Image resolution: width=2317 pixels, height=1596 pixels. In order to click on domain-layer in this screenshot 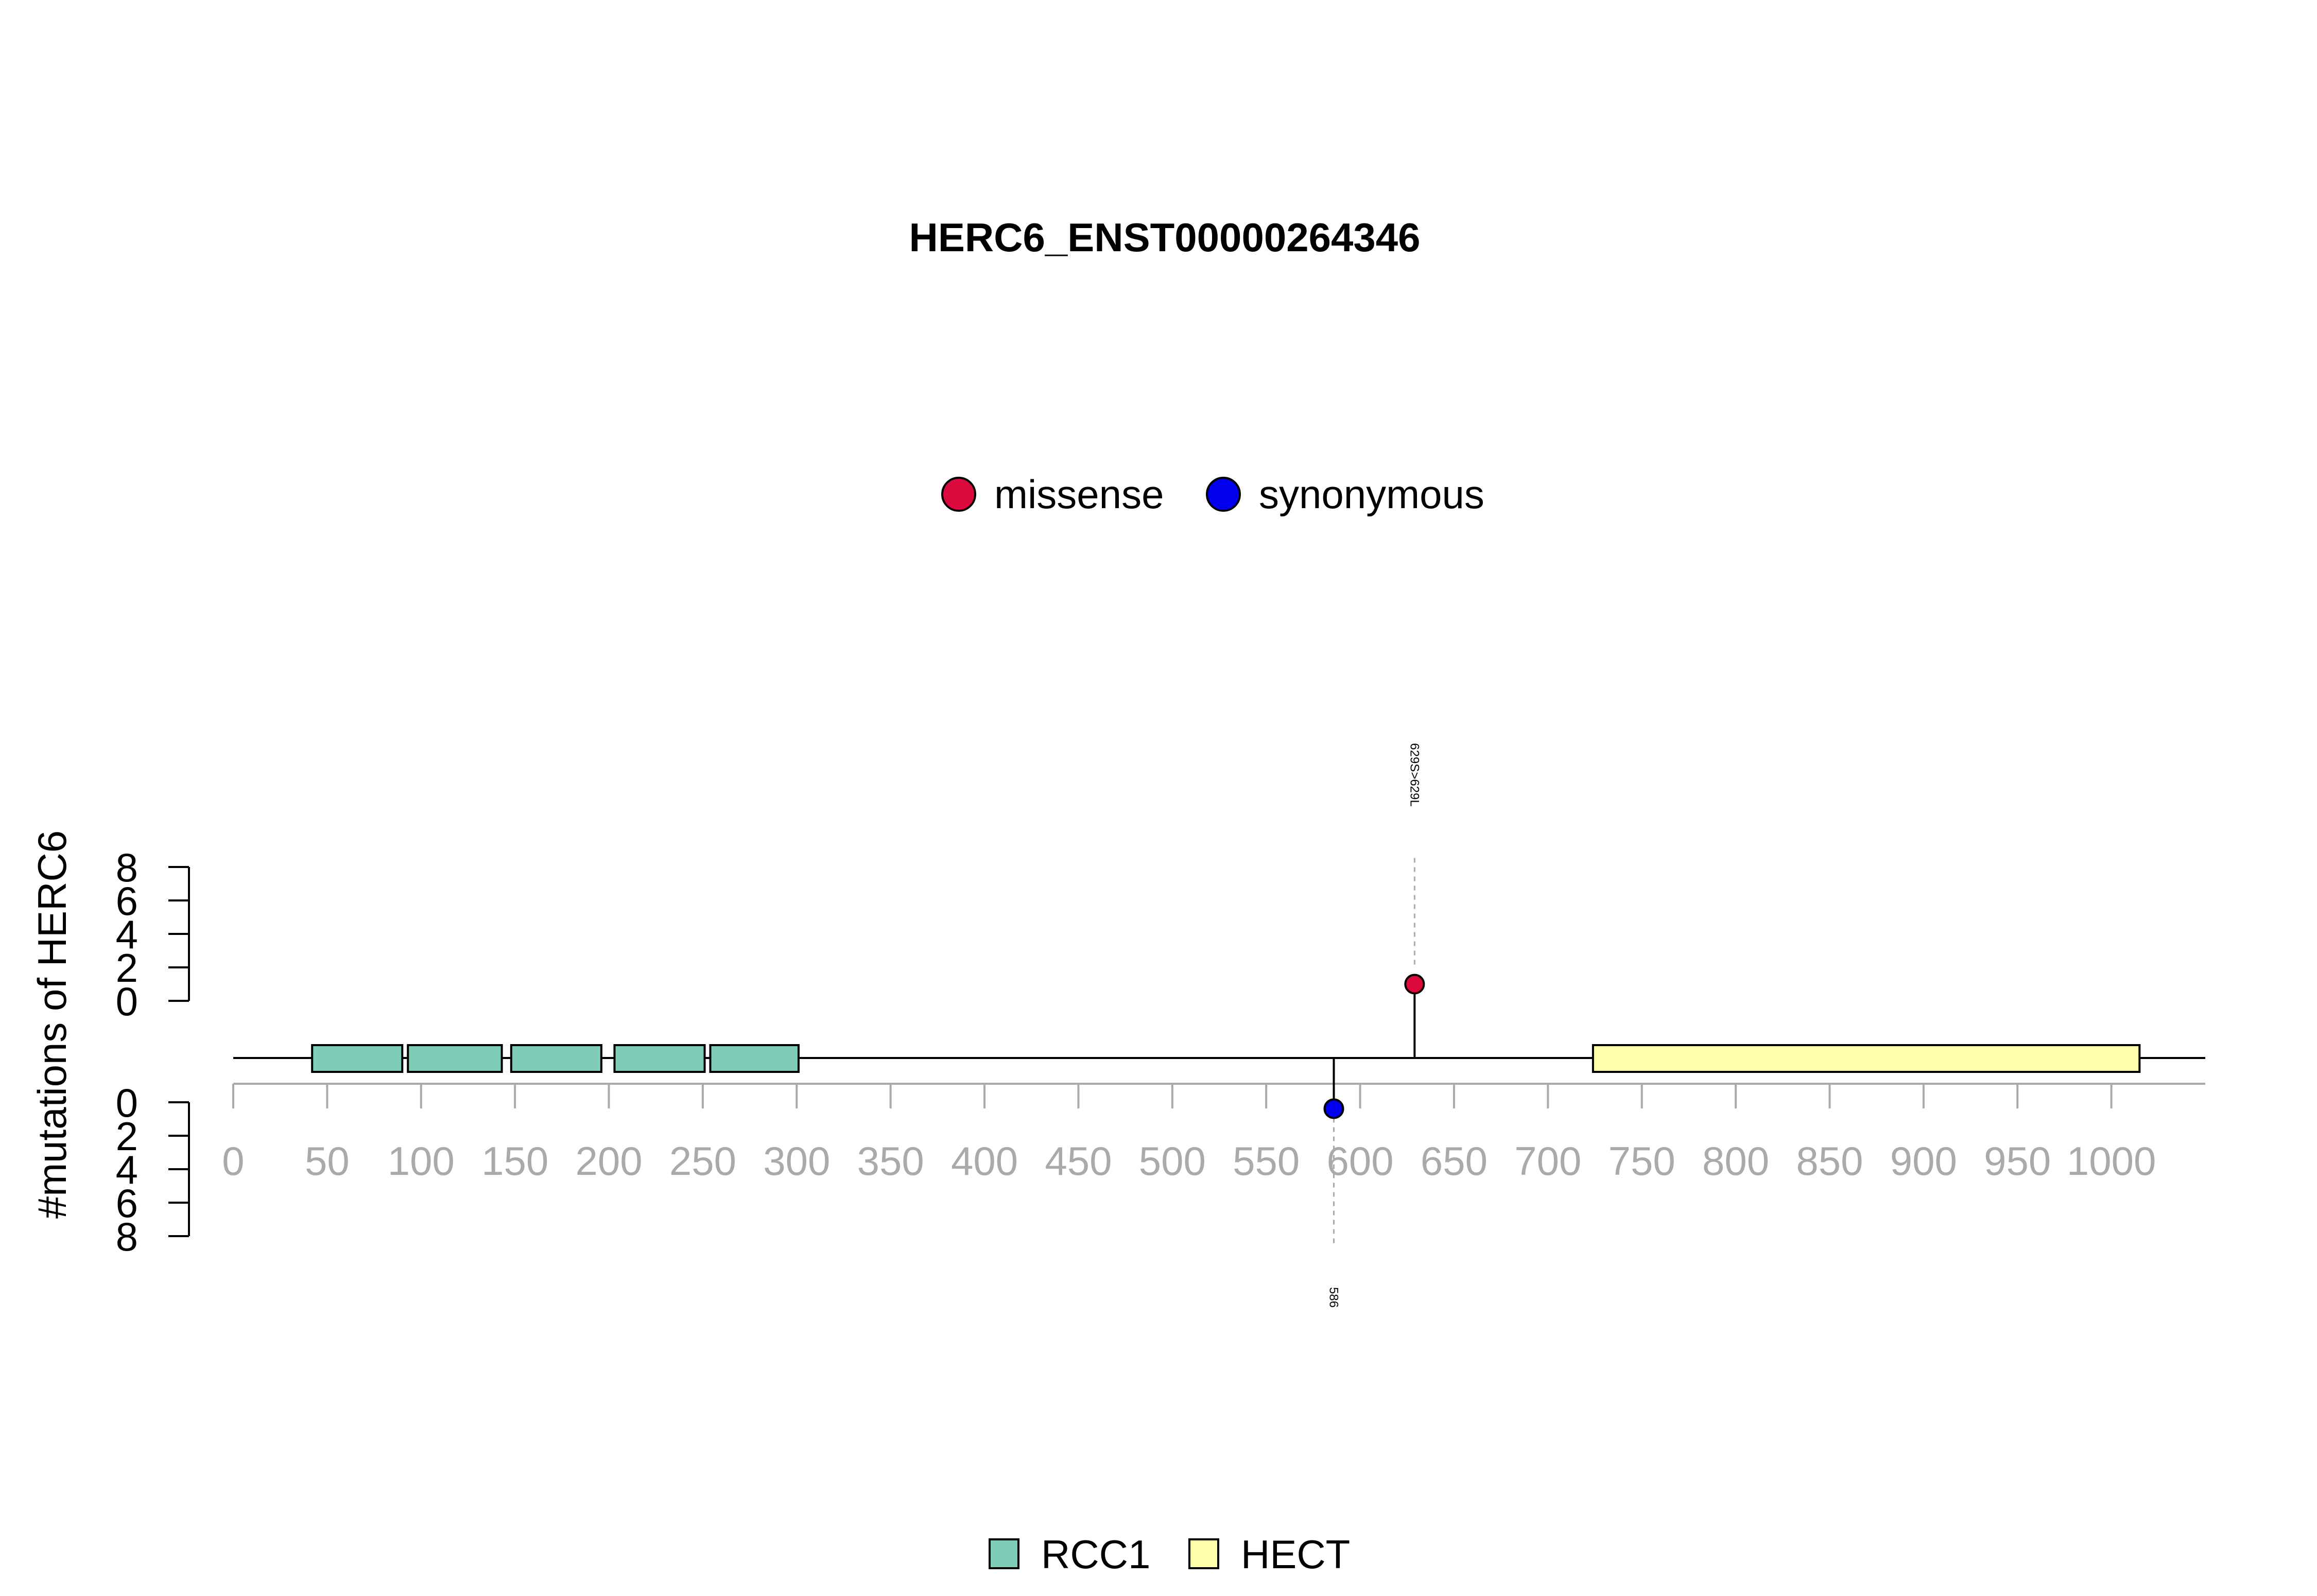, I will do `click(1226, 1058)`.